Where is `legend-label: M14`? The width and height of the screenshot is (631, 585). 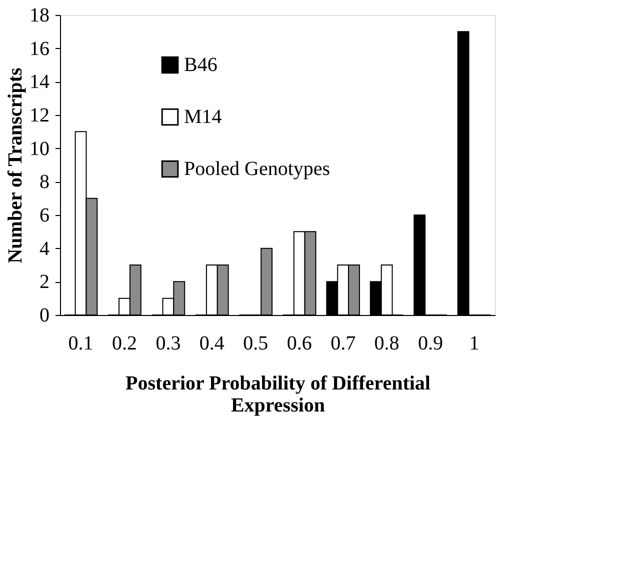
legend-label: M14 is located at coordinates (203, 117).